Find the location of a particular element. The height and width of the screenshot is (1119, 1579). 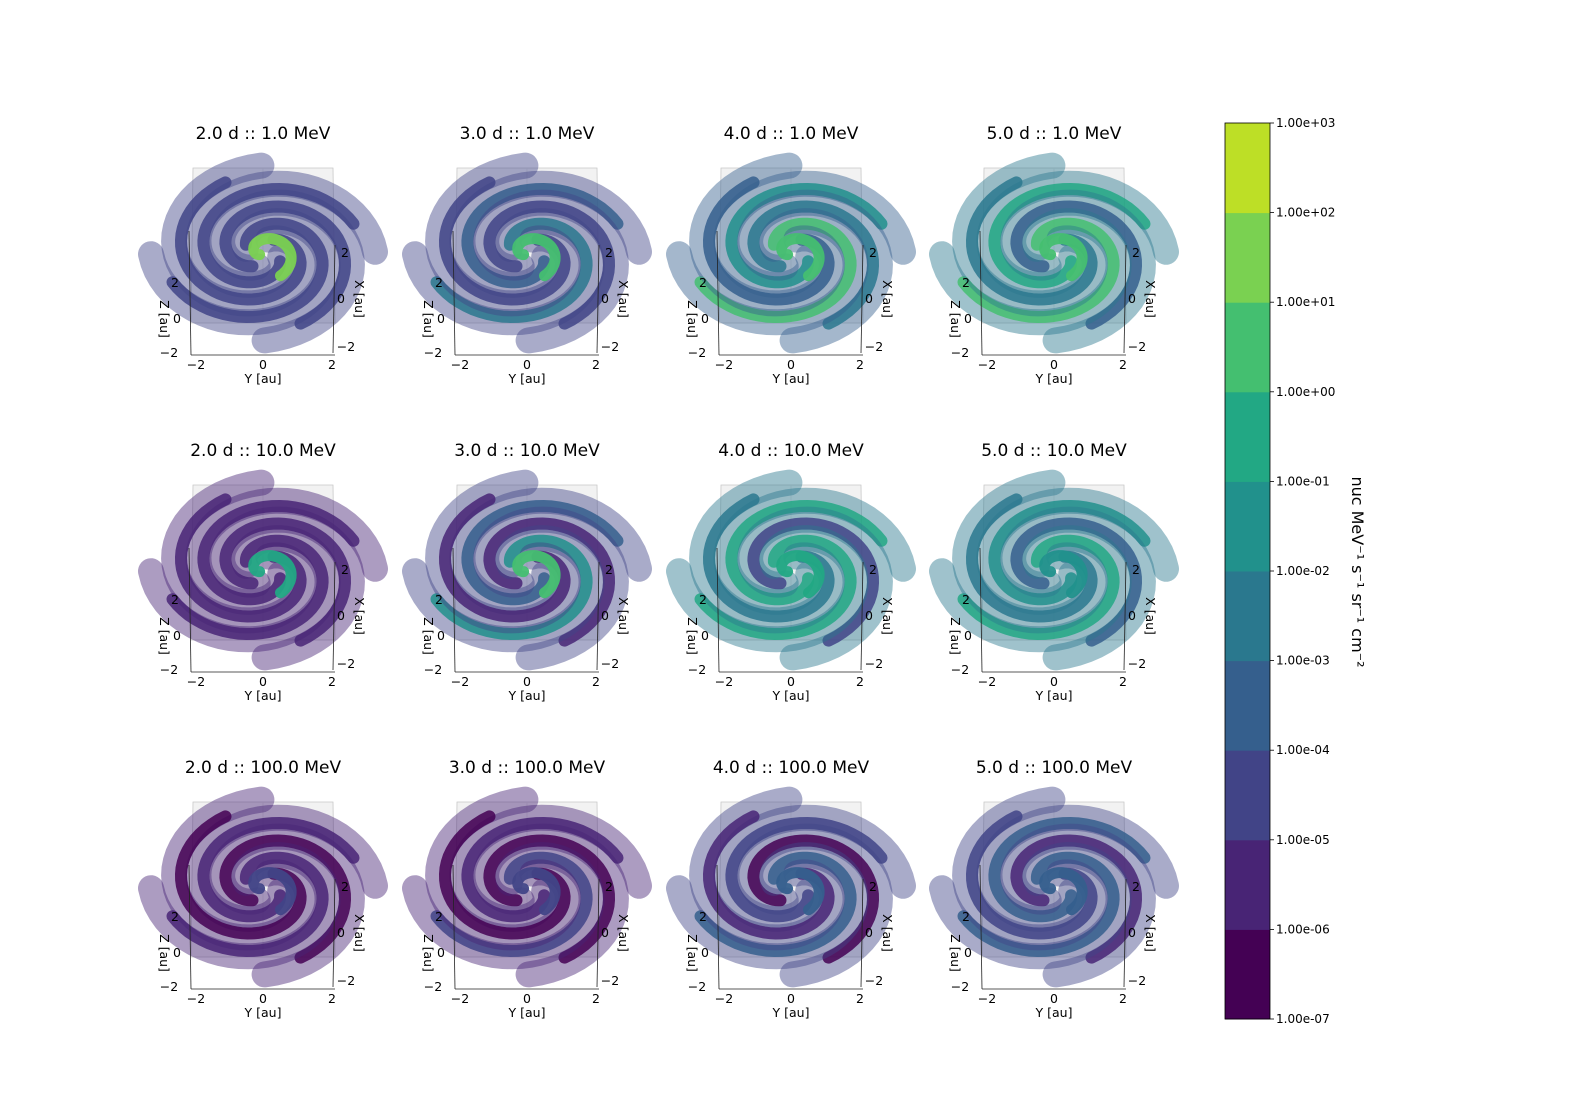

panel-title: 3.0 d :: 100.0 MeV is located at coordinates (527, 768).